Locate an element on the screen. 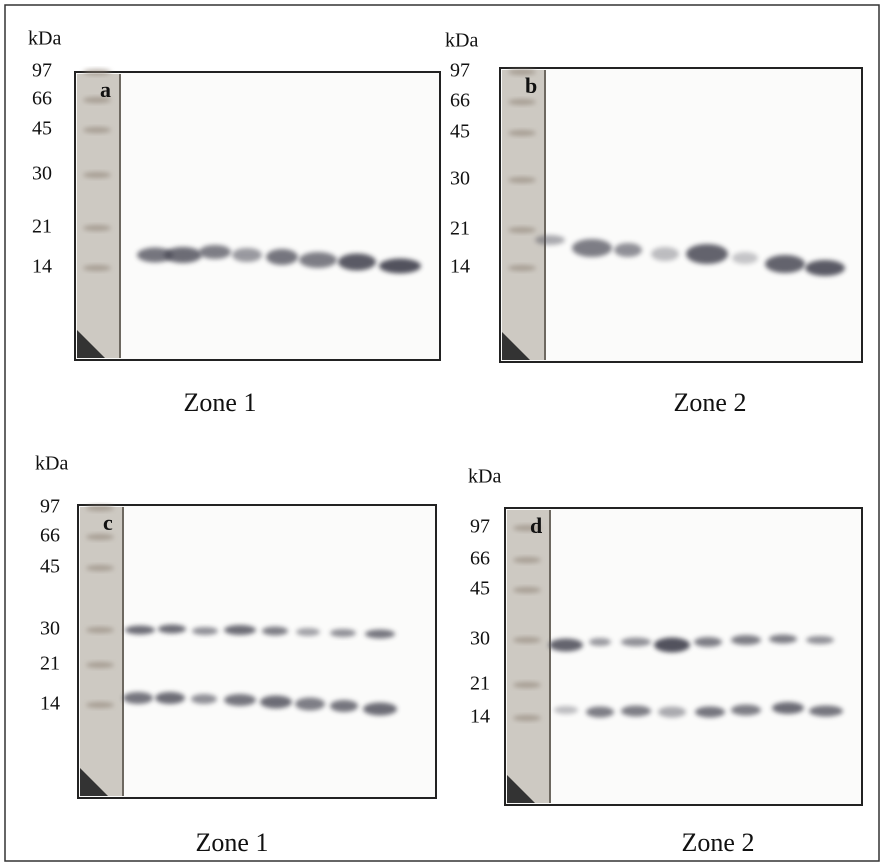  panel-letter: d is located at coordinates (536, 525).